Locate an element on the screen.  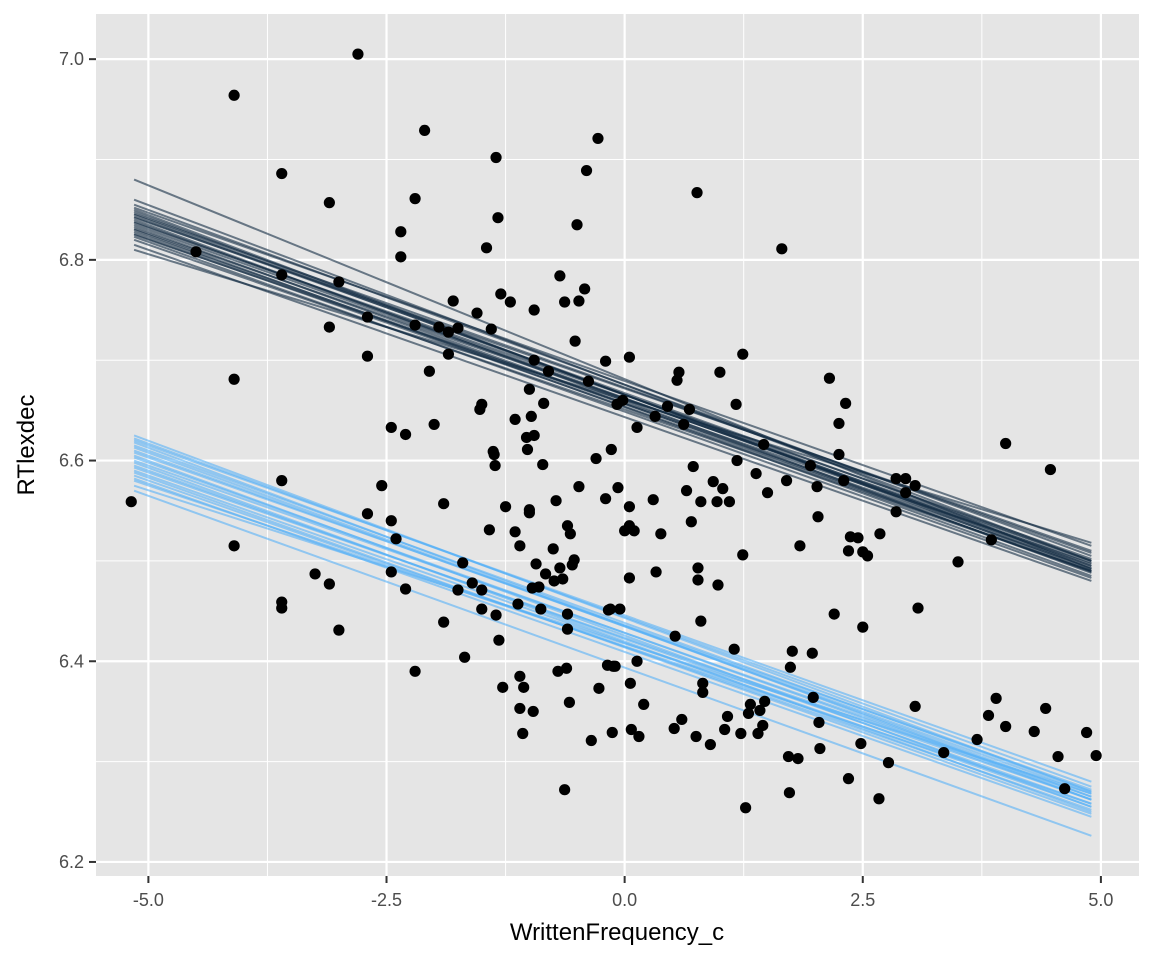
y-tick-label: 6.6 is located at coordinates (71, 461).